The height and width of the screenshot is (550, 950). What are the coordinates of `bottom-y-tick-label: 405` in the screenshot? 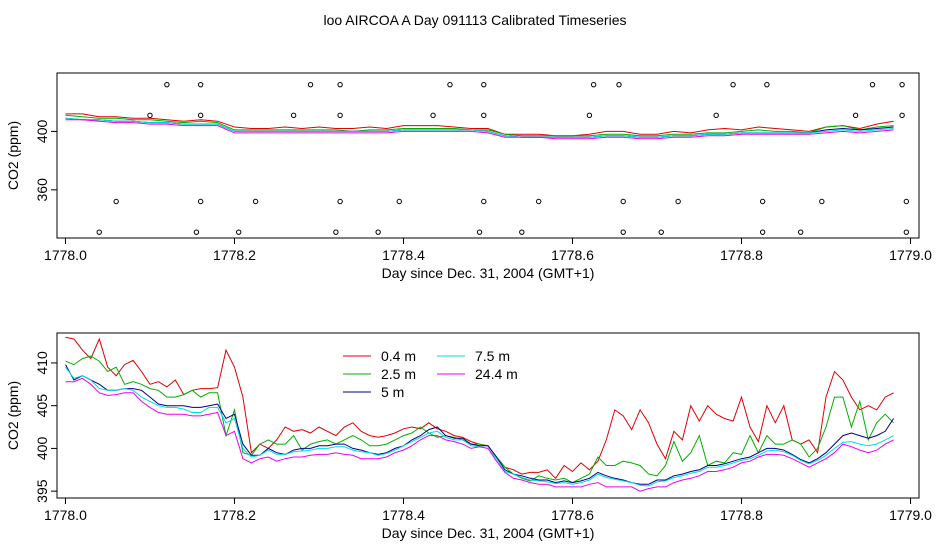 It's located at (42, 406).